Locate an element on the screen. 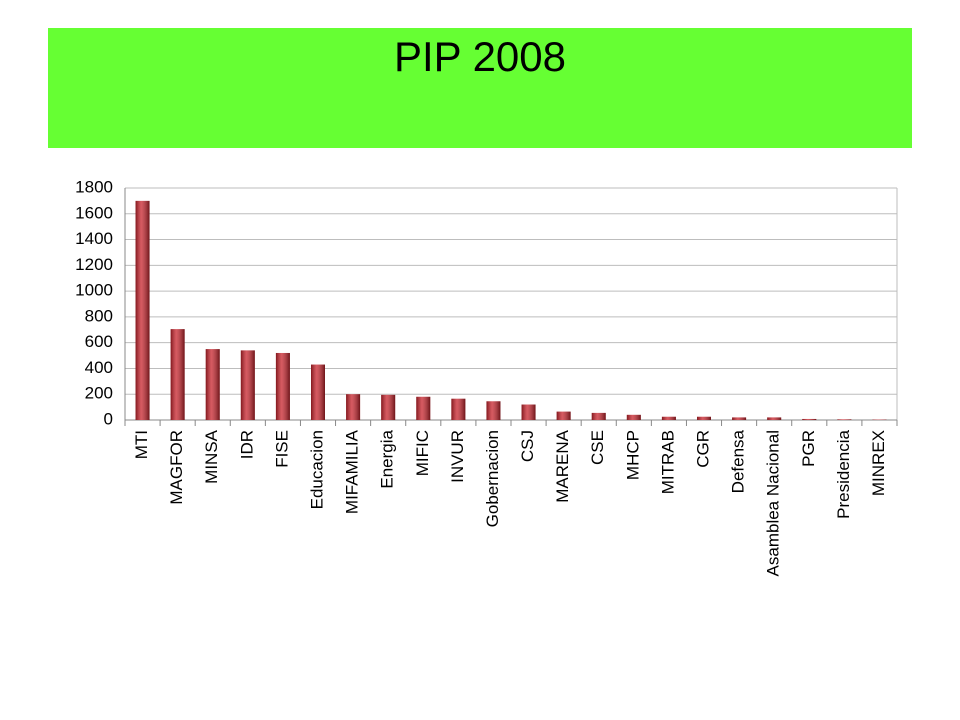  x-tick-label: Defensa is located at coordinates (738, 461).